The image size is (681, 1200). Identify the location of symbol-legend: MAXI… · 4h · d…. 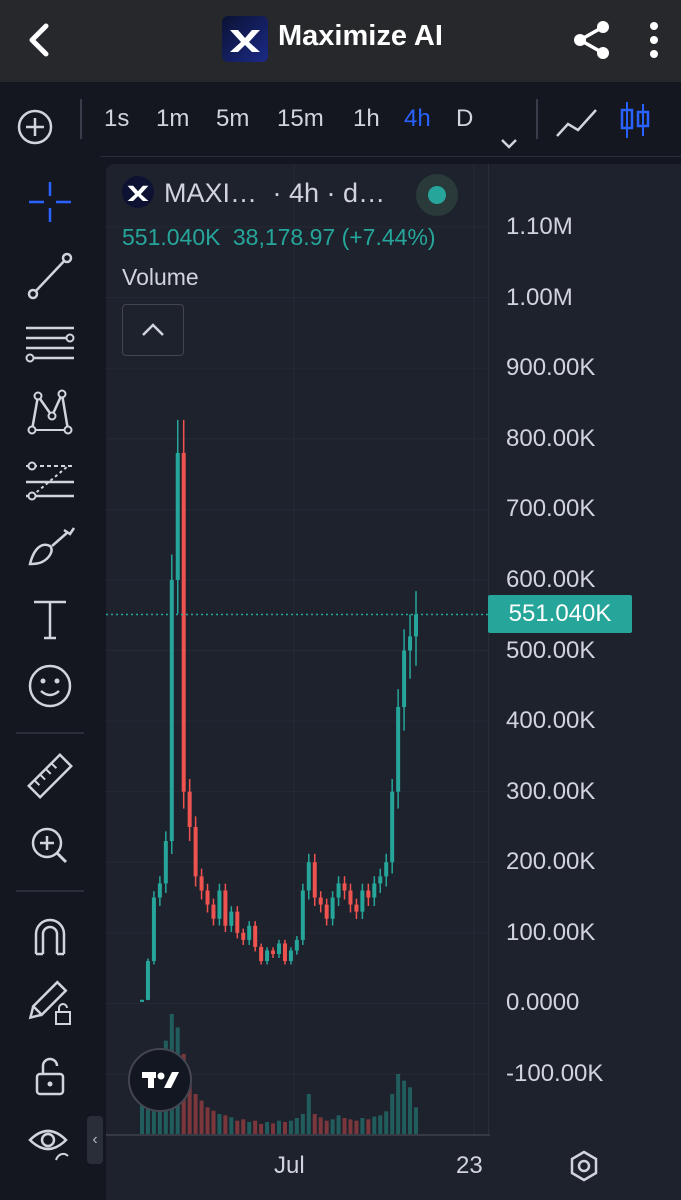
(253, 193).